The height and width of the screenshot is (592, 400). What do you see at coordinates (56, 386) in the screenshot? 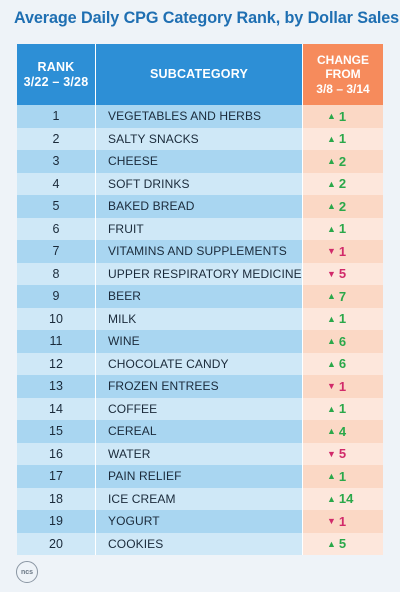
I see `rank-cell: 13` at bounding box center [56, 386].